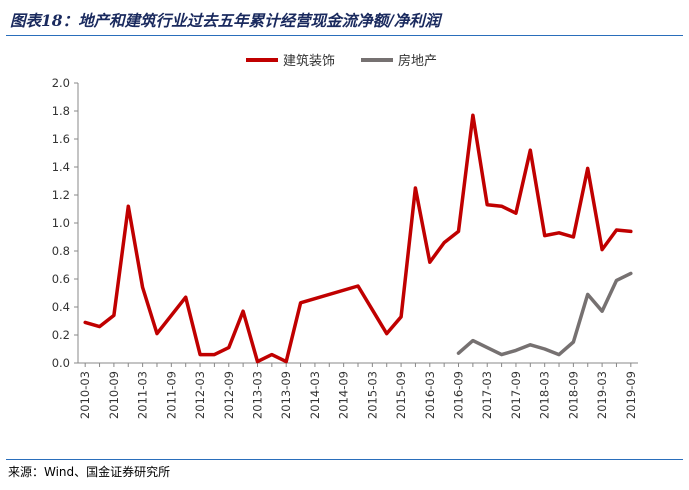 This screenshot has width=689, height=490. I want to click on bottom-divider, so click(344, 459).